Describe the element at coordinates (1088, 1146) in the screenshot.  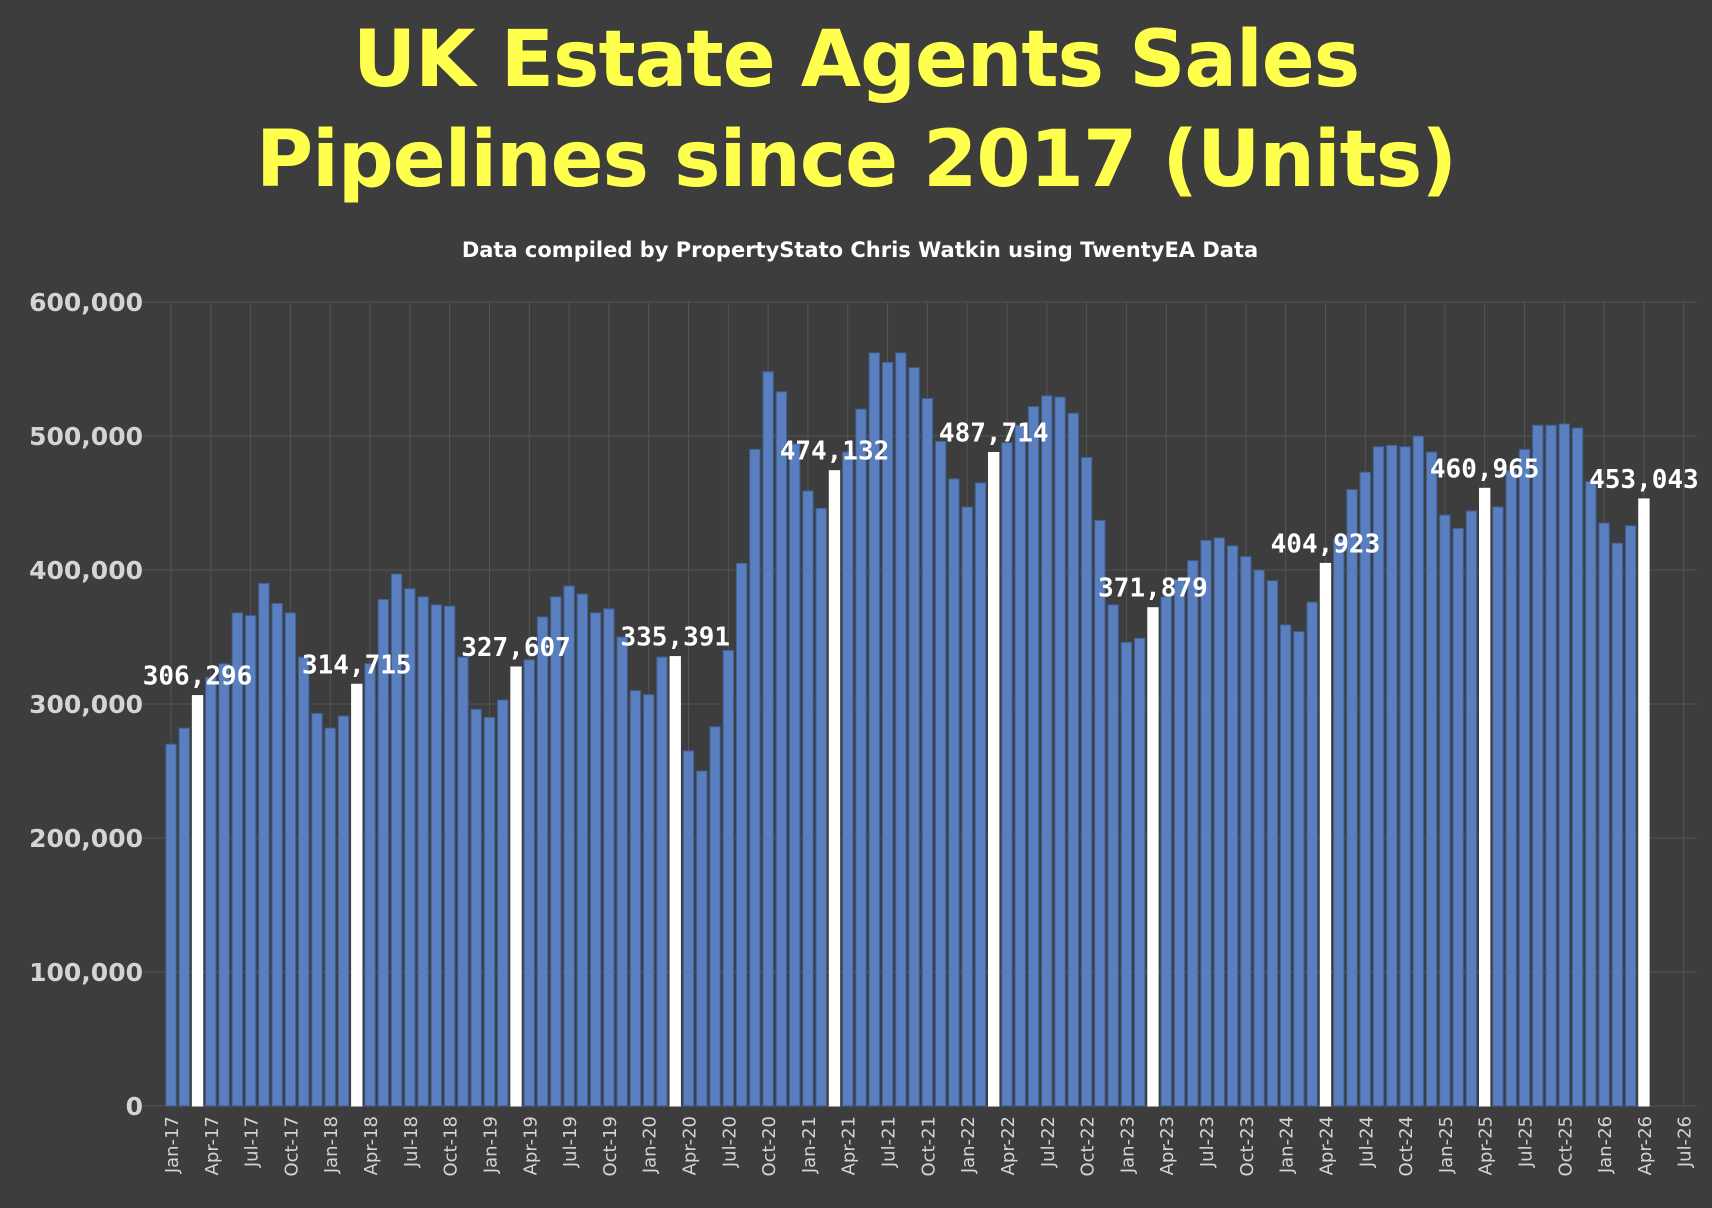
I see `x-tick-label: Oct-22` at that location.